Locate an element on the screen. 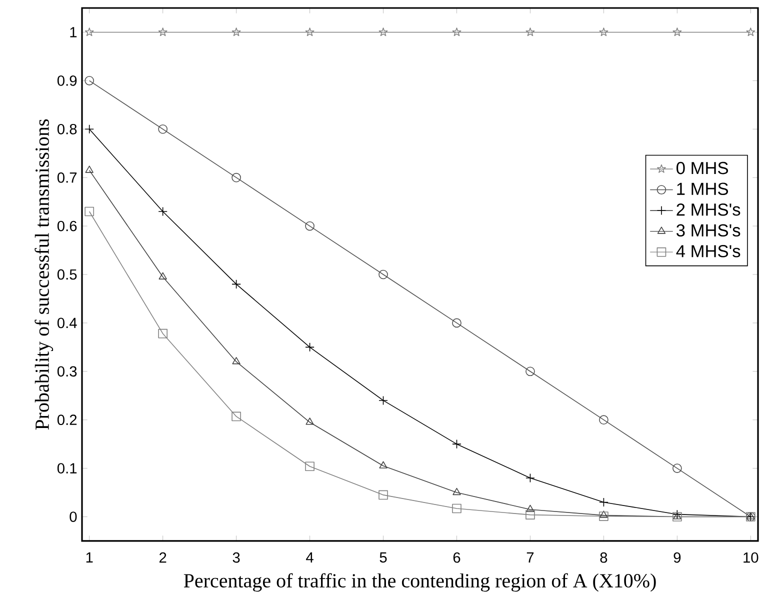 The width and height of the screenshot is (763, 602). y-tick-label: 0.6 is located at coordinates (67, 226).